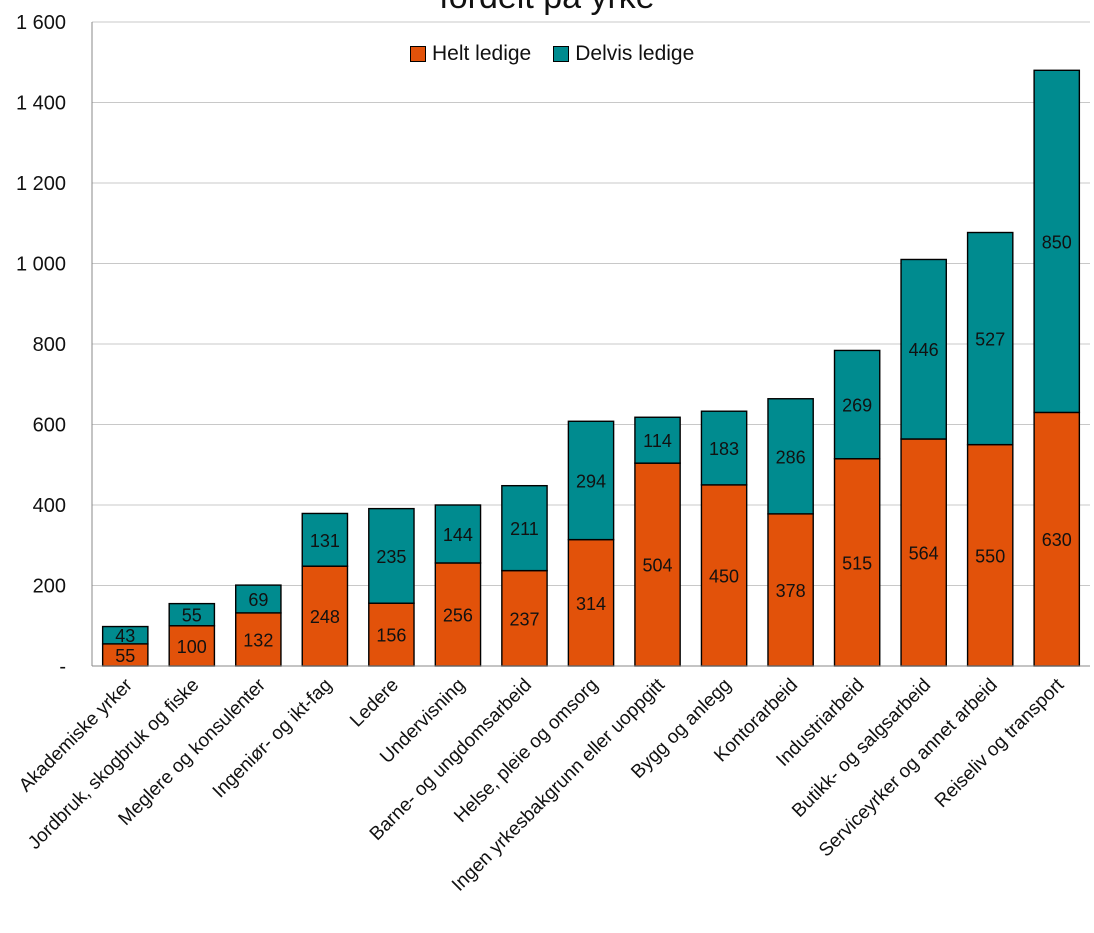 Image resolution: width=1094 pixels, height=933 pixels. What do you see at coordinates (41, 104) in the screenshot?
I see `y-tick-label: 1 400` at bounding box center [41, 104].